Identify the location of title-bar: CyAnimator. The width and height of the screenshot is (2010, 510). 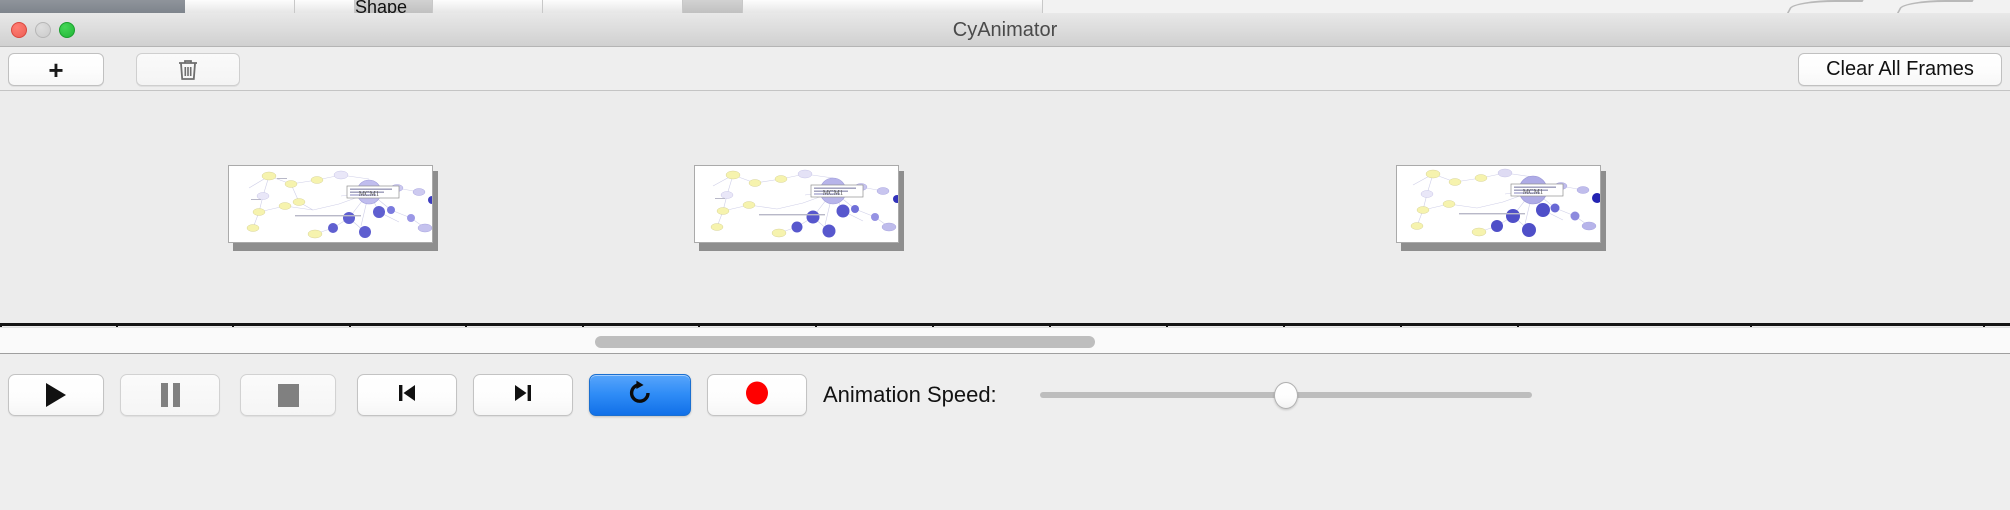
(1005, 30).